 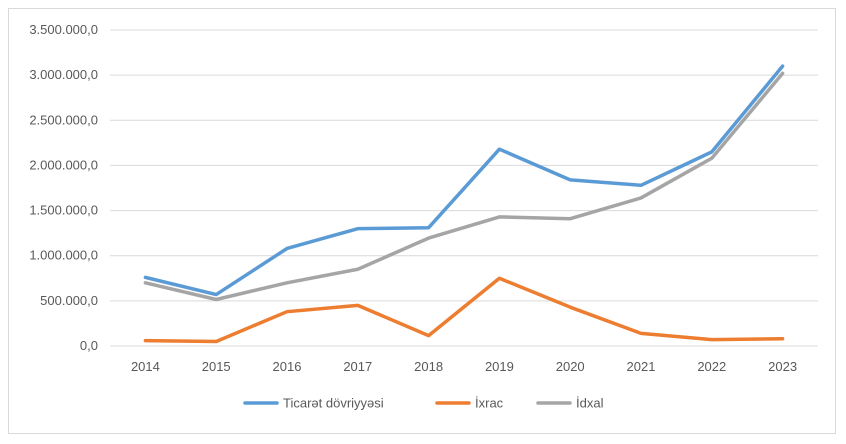 I want to click on y-tick-label: 0,0, so click(x=89, y=345).